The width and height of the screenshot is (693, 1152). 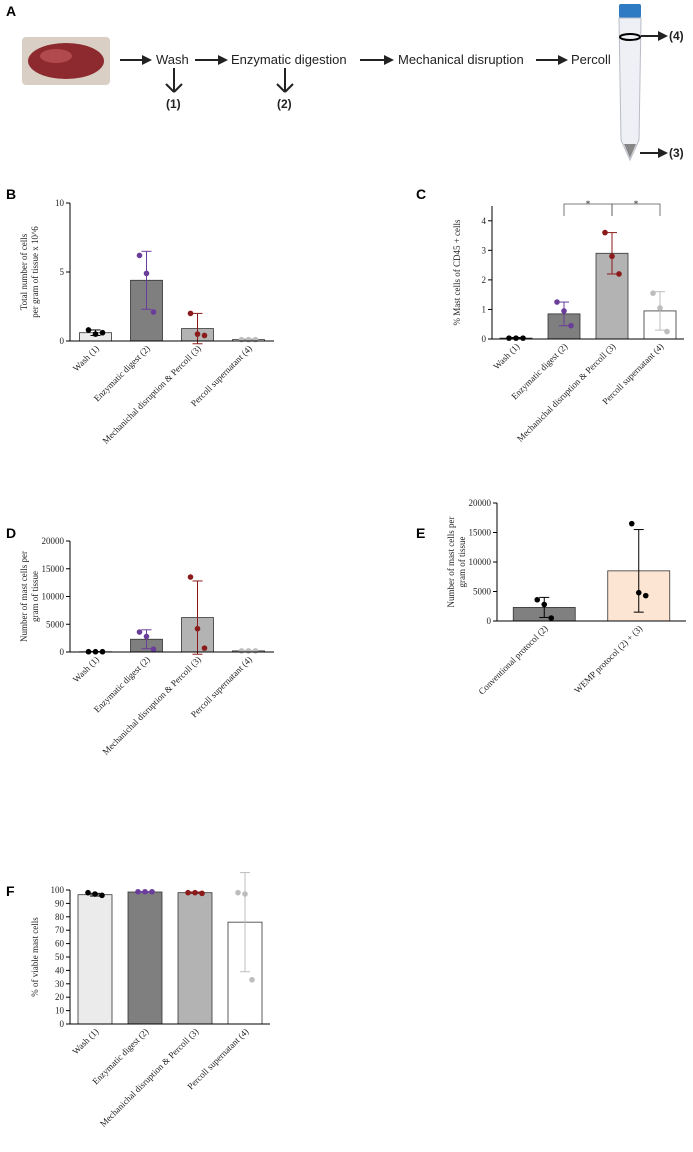 What do you see at coordinates (484, 250) in the screenshot?
I see `y-tick-label: 3` at bounding box center [484, 250].